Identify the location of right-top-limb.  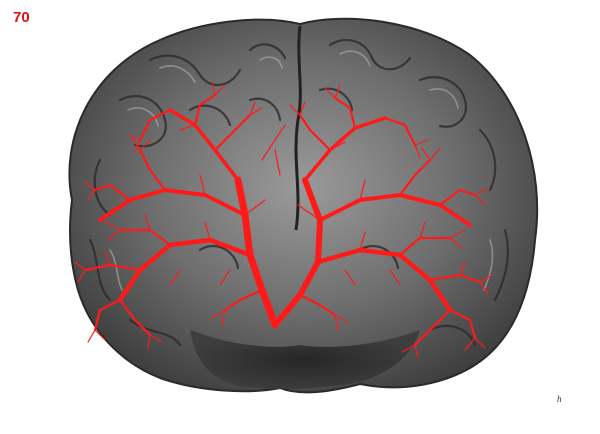
(345, 149).